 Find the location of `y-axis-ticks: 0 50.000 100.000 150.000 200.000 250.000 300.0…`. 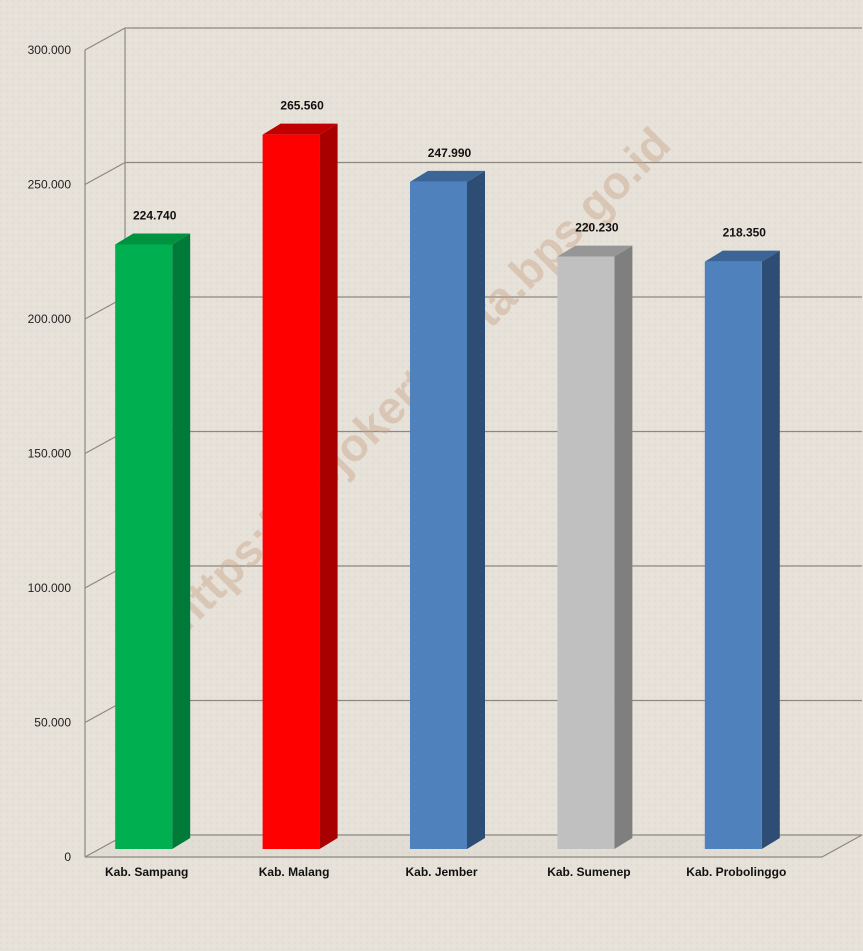

y-axis-ticks: 0 50.000 100.000 150.000 200.000 250.000 300.0… is located at coordinates (50, 453).